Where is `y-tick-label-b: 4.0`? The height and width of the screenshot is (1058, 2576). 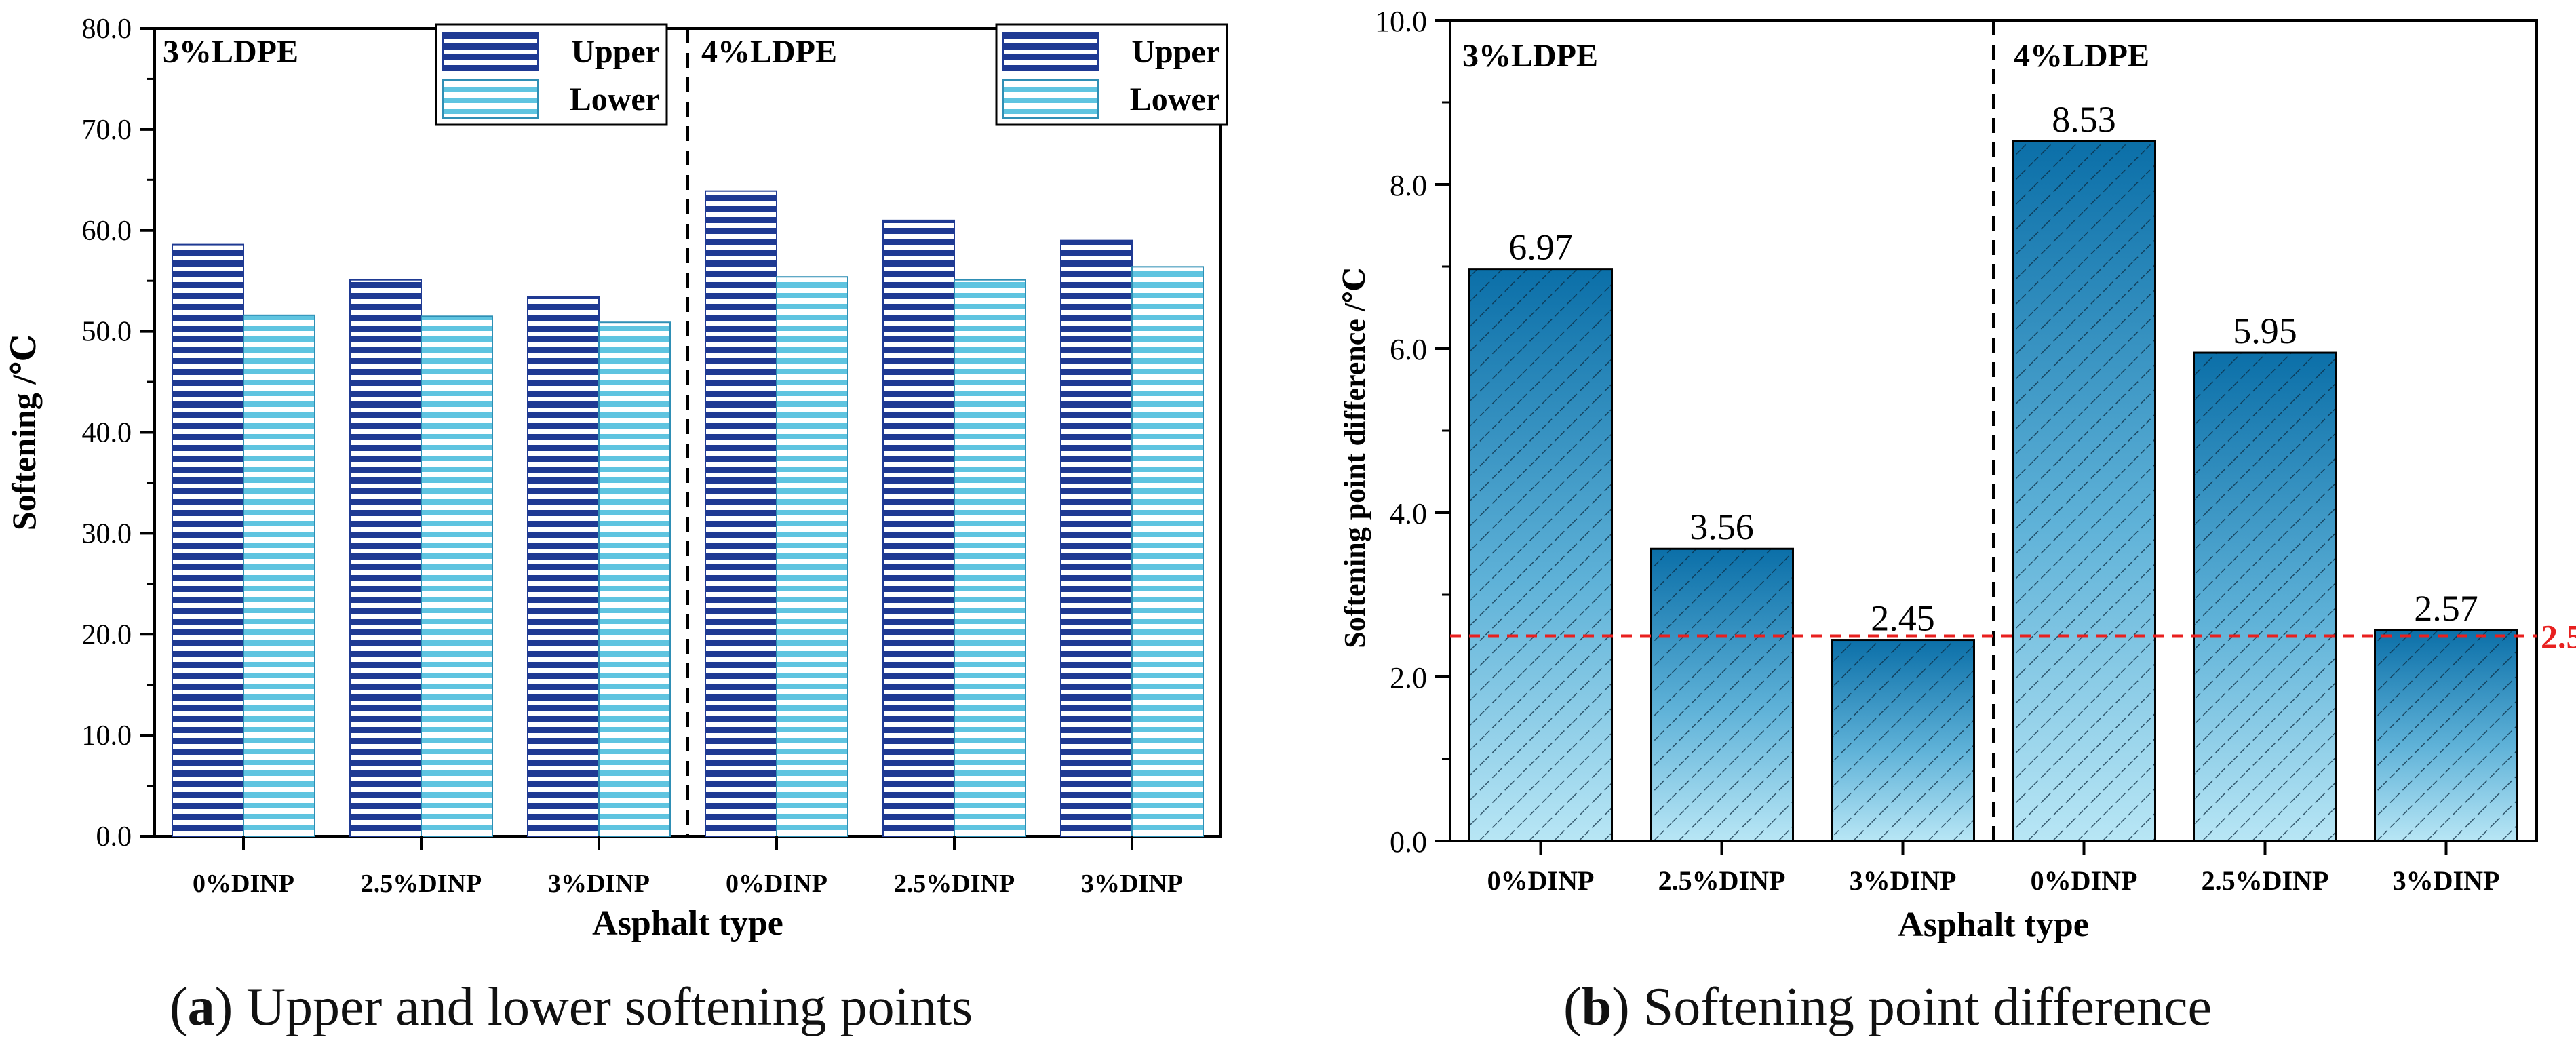 y-tick-label-b: 4.0 is located at coordinates (1408, 514).